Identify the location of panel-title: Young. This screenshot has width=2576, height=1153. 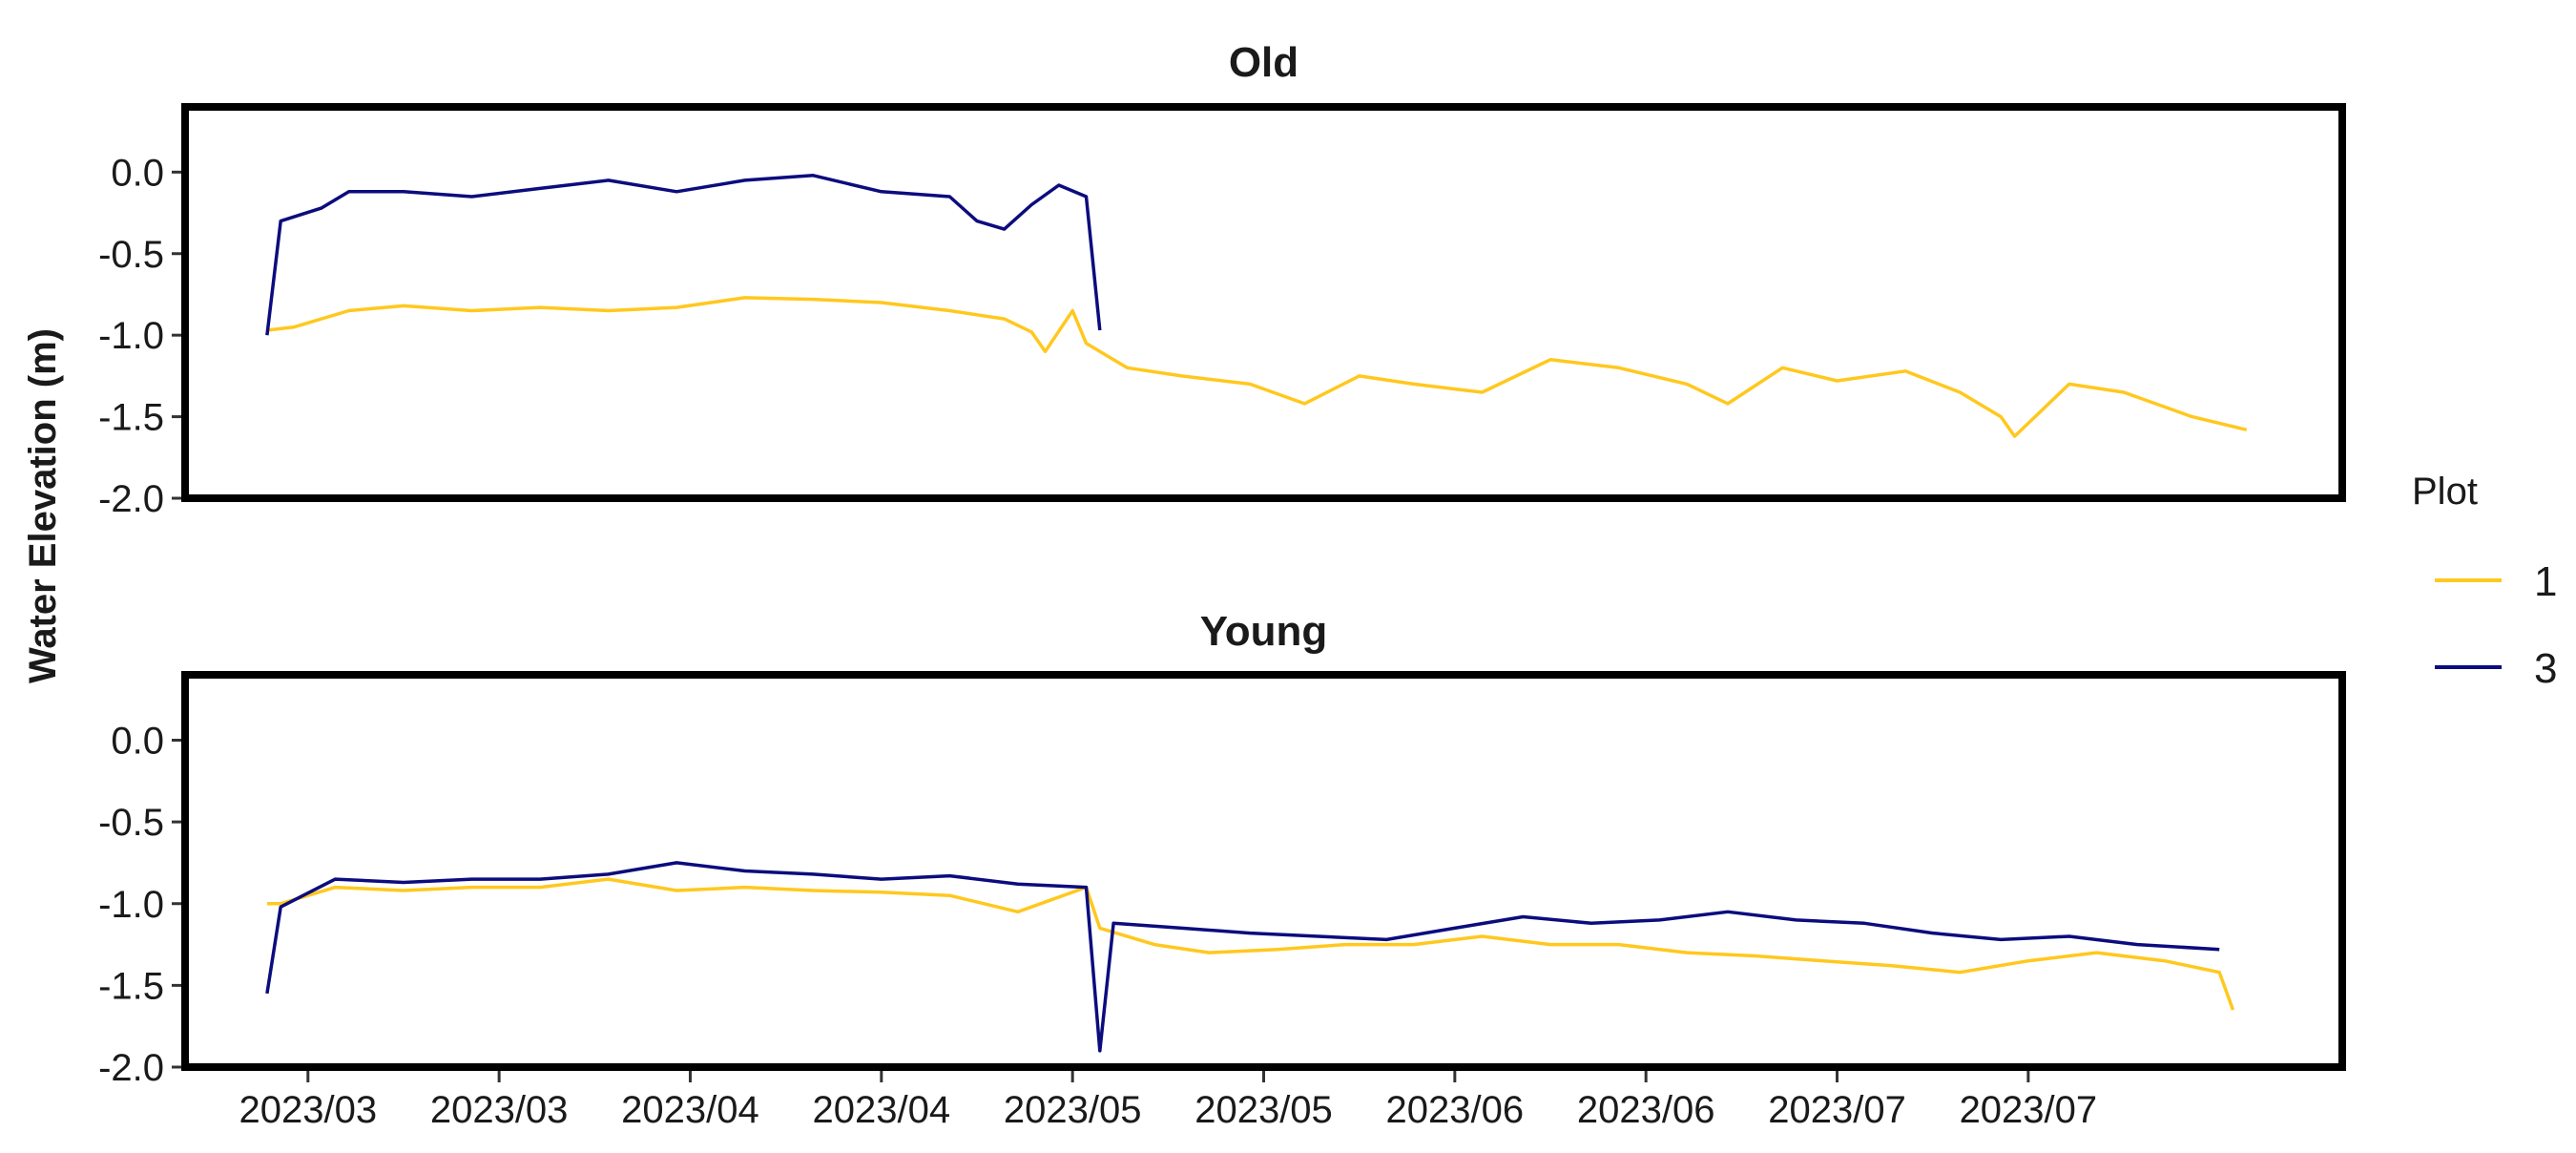
(1264, 631).